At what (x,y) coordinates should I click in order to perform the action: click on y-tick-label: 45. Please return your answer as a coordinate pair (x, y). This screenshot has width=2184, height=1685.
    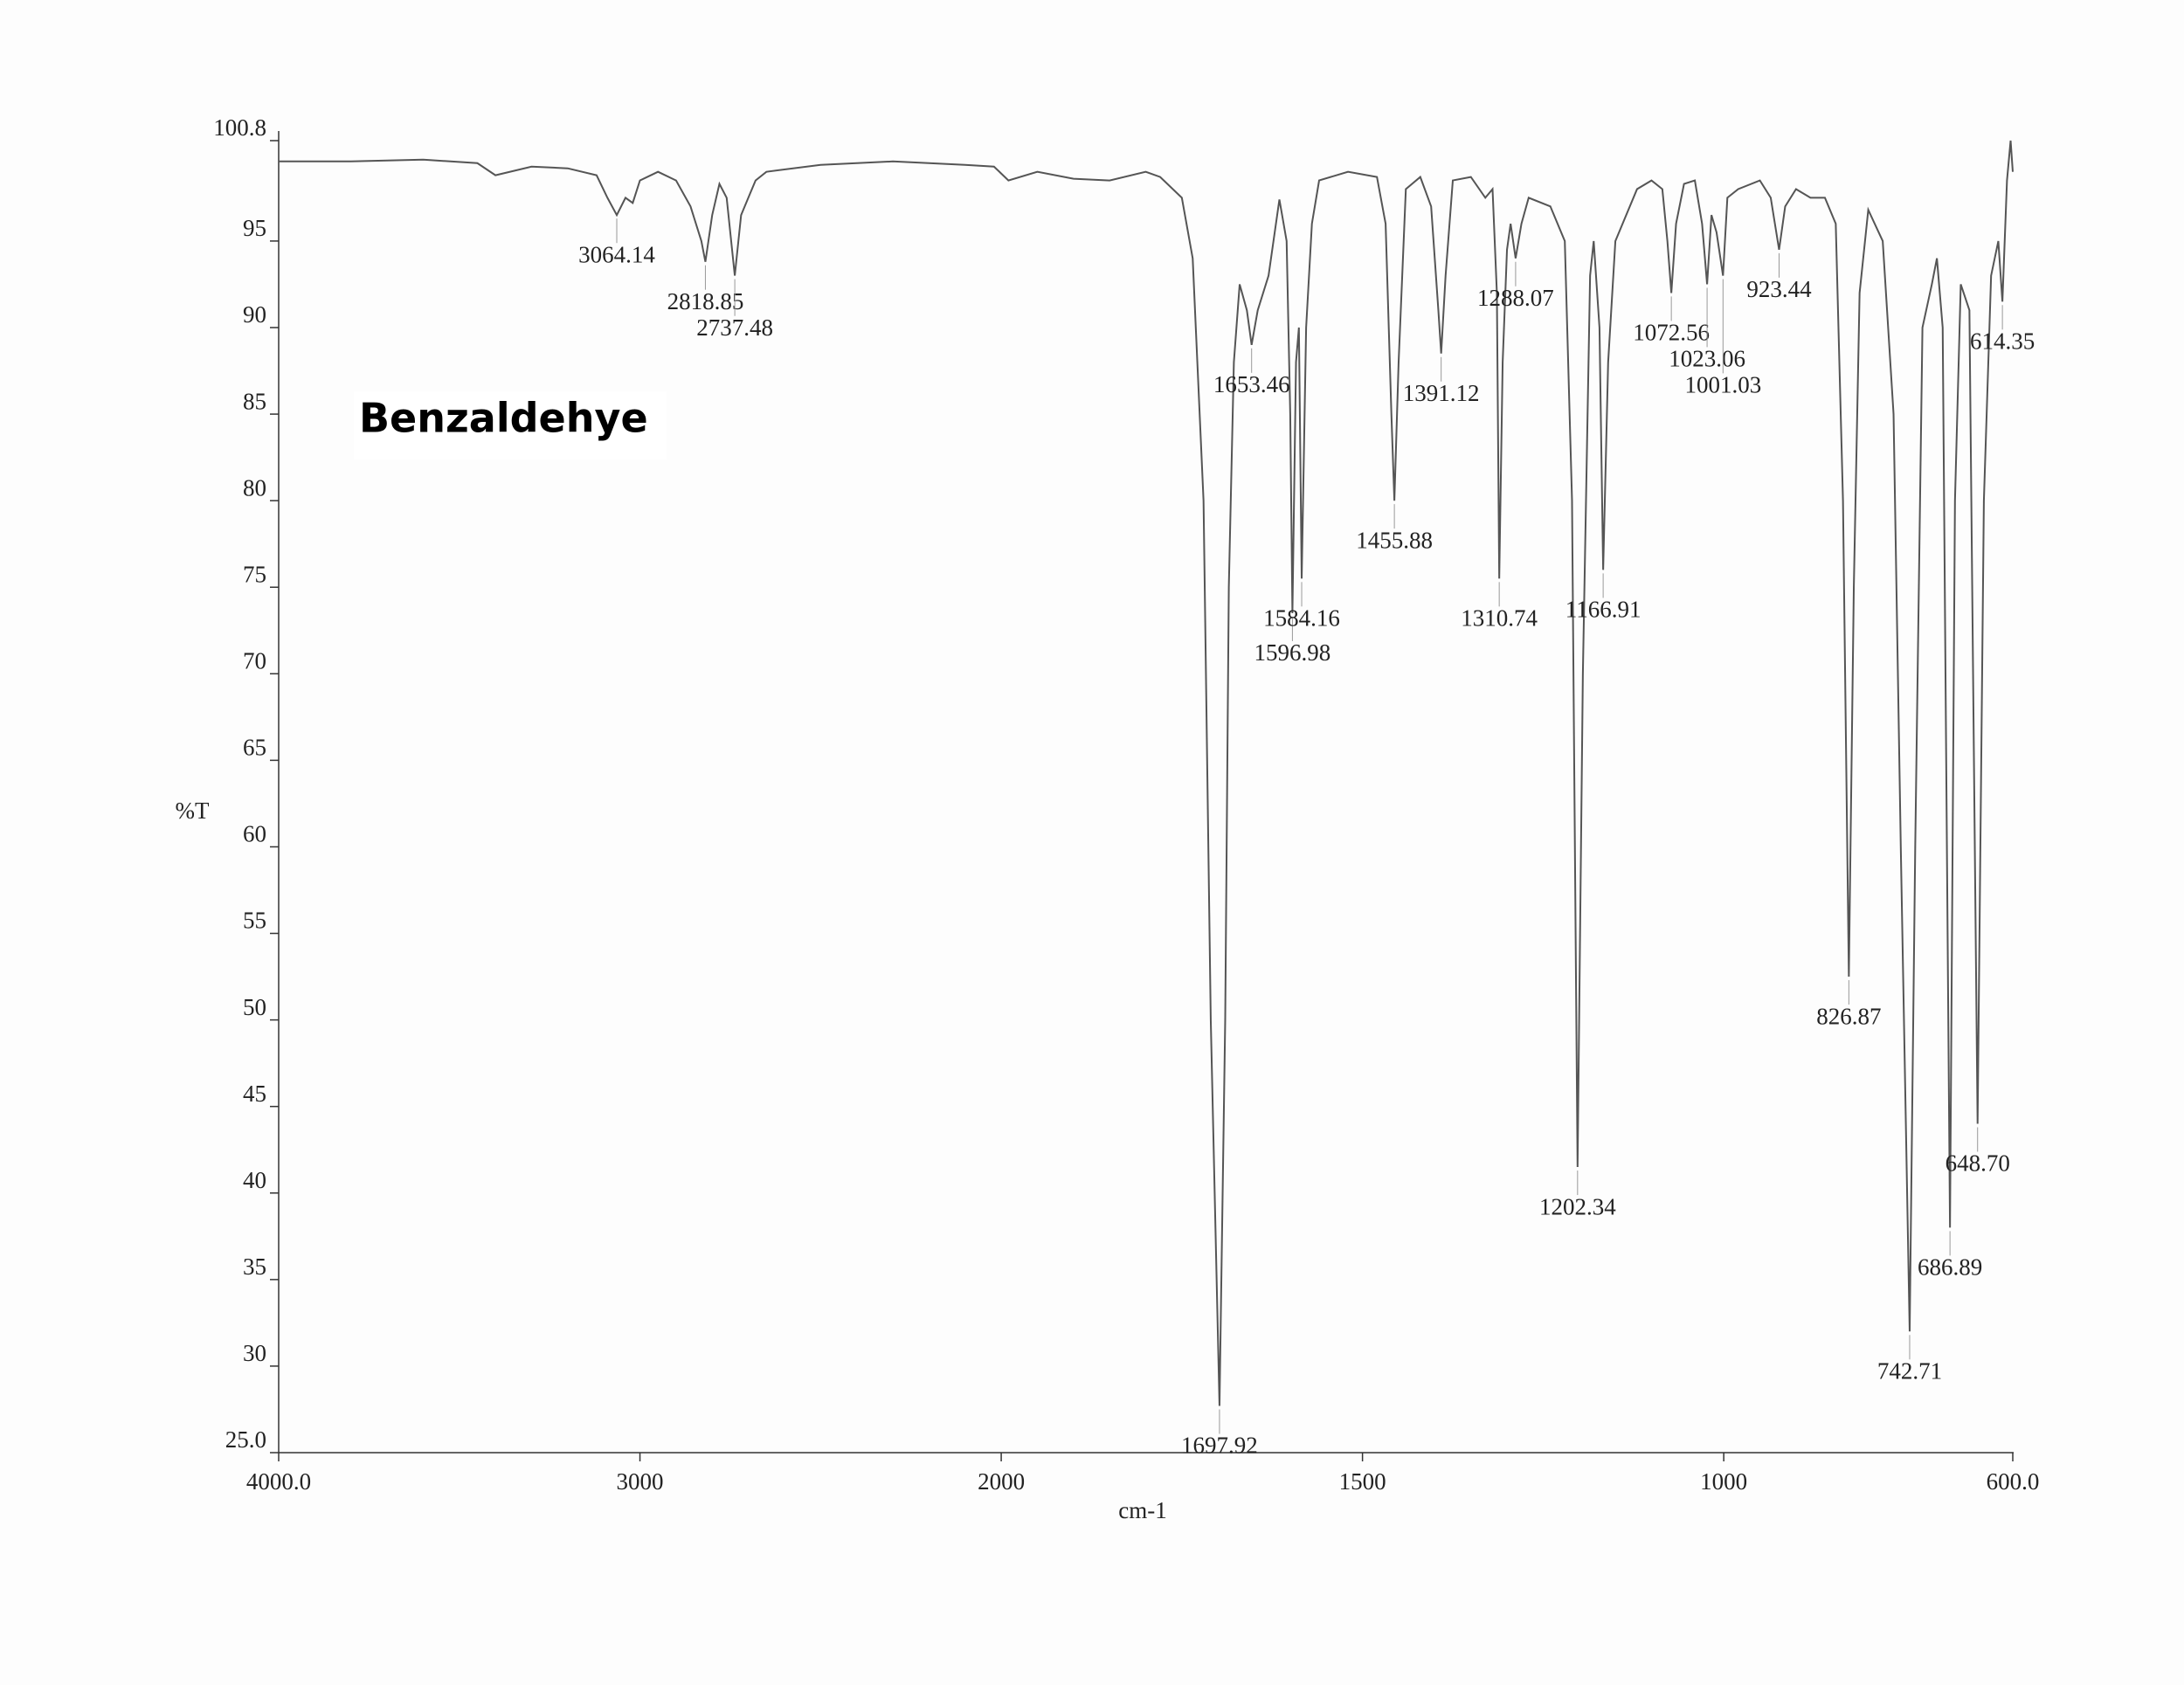
    Looking at the image, I should click on (254, 1094).